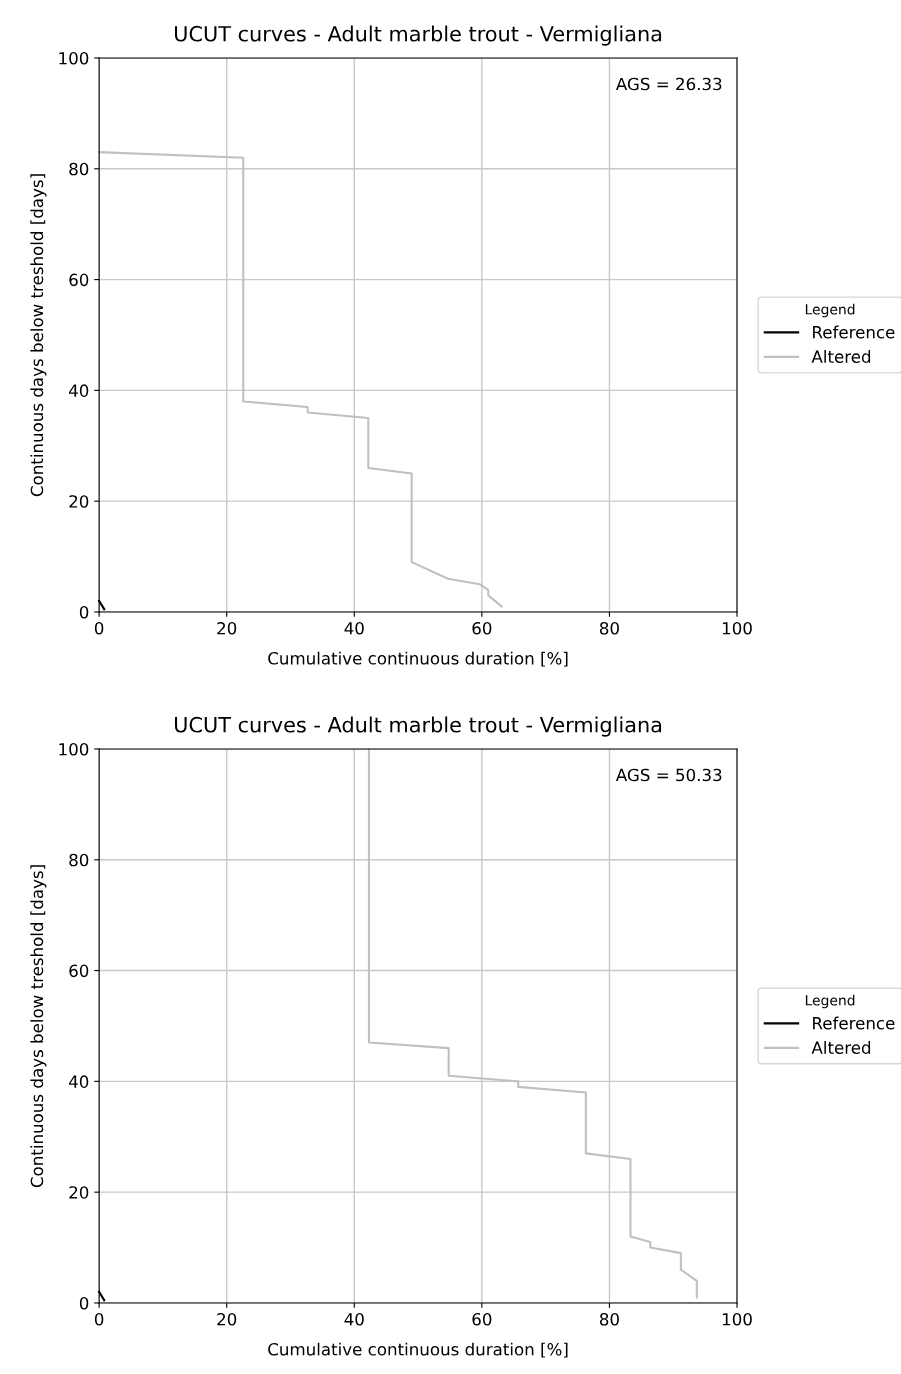 This screenshot has height=1374, width=901. Describe the element at coordinates (668, 84) in the screenshot. I see `annotation: AGS = 26.33` at that location.